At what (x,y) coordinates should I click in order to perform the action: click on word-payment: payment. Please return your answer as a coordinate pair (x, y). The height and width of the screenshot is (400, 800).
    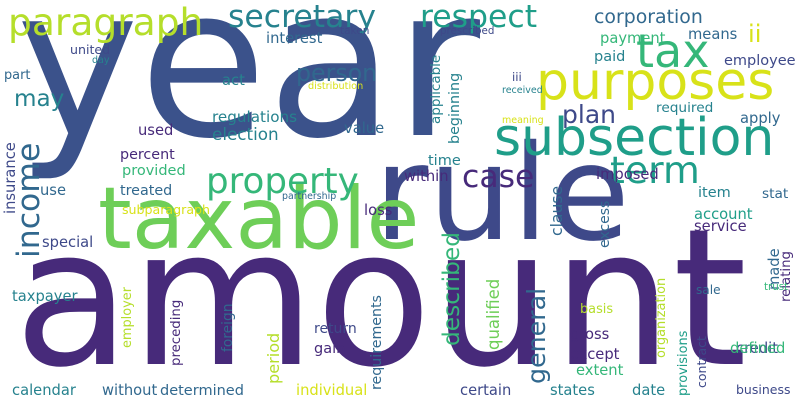
    Looking at the image, I should click on (633, 38).